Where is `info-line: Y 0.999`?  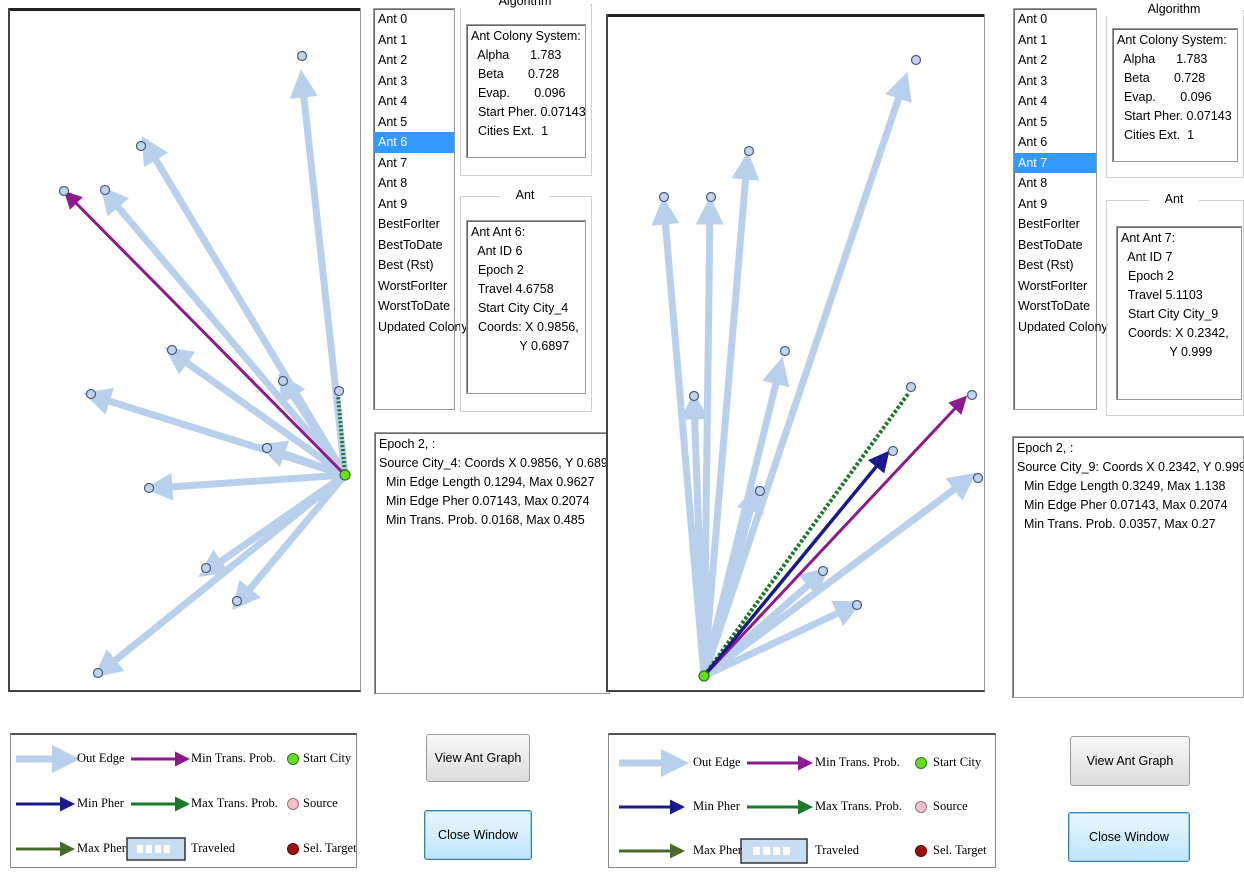 info-line: Y 0.999 is located at coordinates (1167, 352).